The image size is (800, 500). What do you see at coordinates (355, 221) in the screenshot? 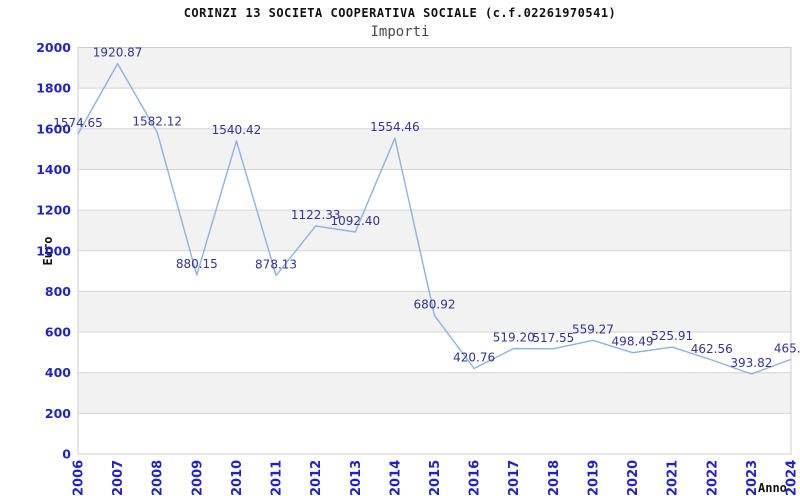
I see `point-label: 1092.40` at bounding box center [355, 221].